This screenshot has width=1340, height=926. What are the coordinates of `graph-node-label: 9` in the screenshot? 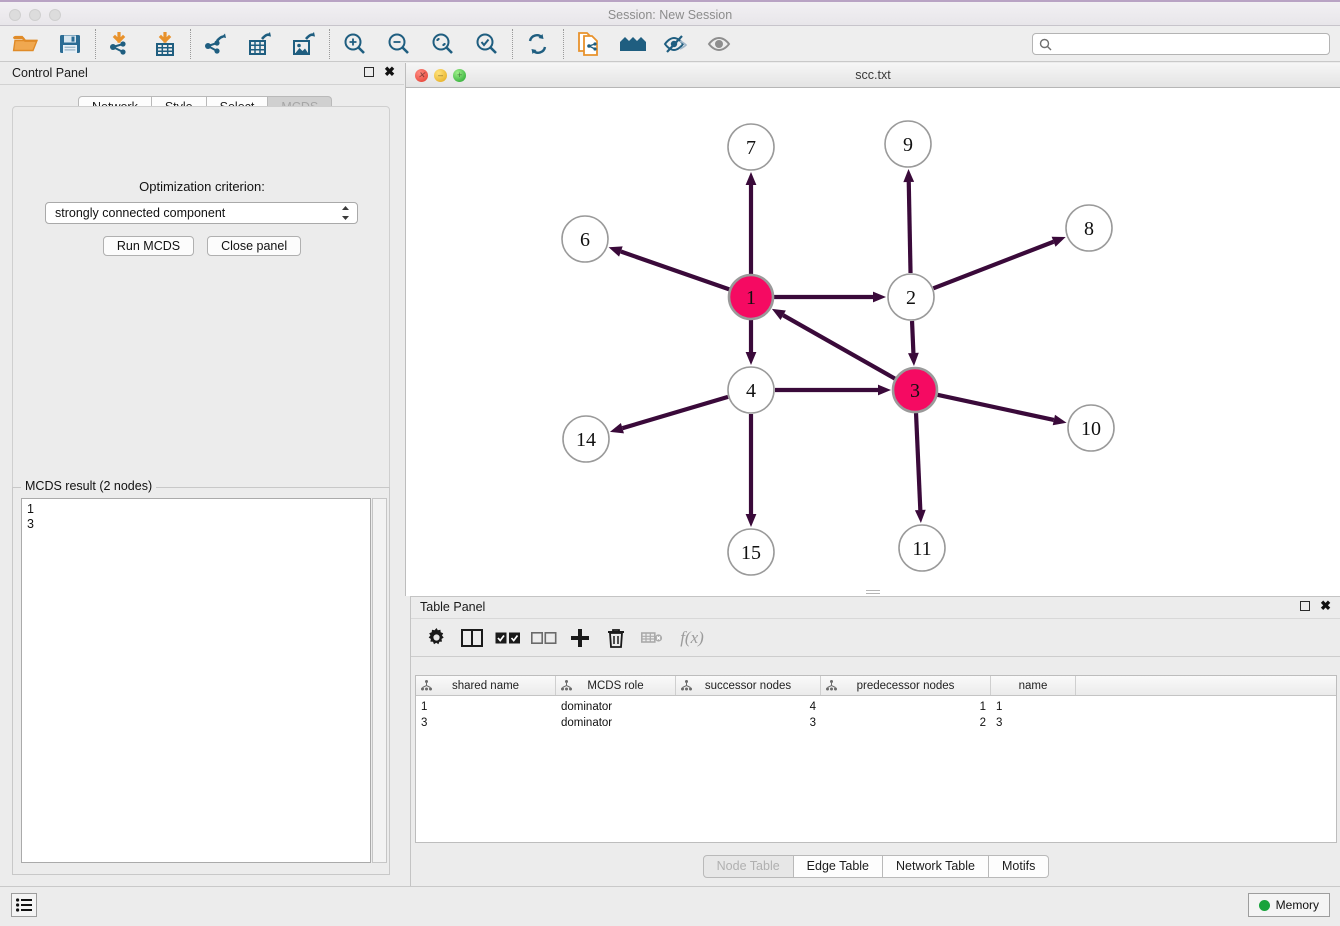 It's located at (908, 145).